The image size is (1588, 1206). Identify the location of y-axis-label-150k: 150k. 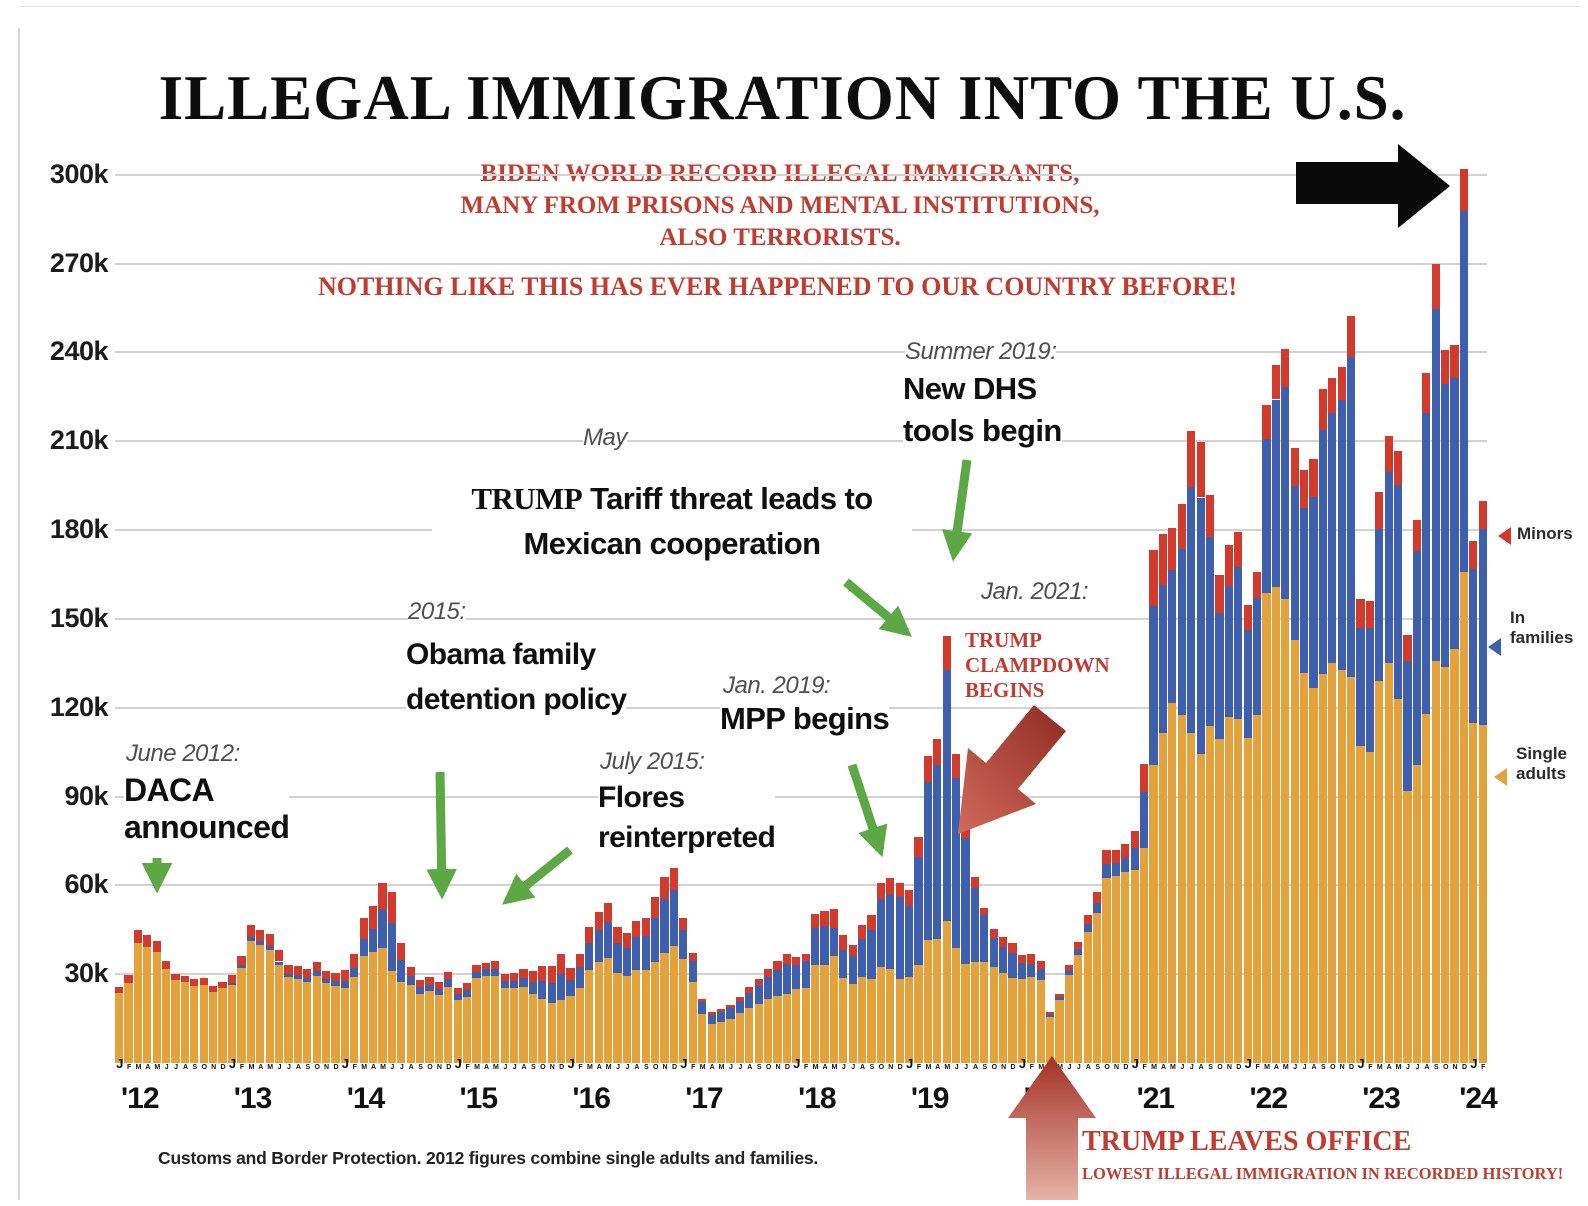
(79, 617).